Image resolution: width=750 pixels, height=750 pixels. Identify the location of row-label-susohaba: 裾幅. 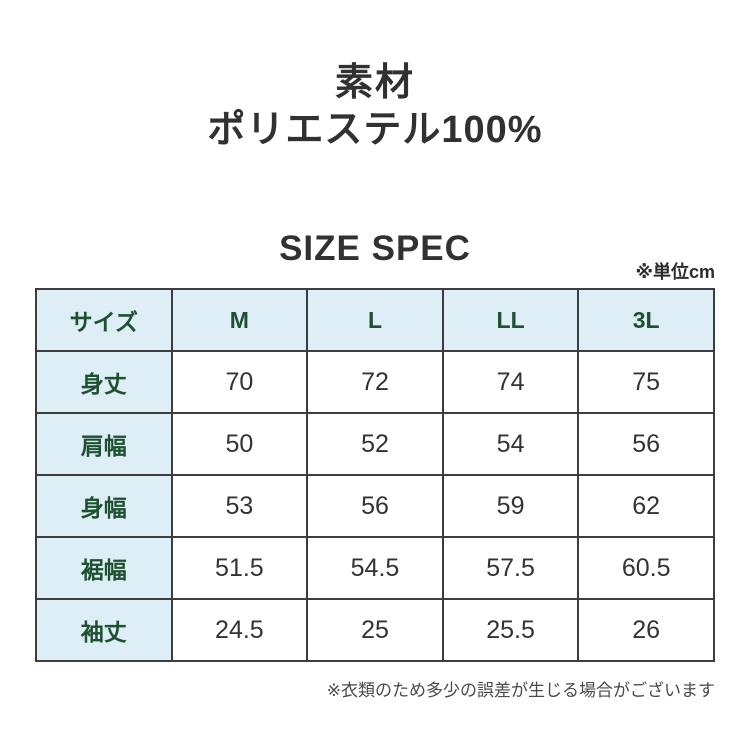
(104, 568).